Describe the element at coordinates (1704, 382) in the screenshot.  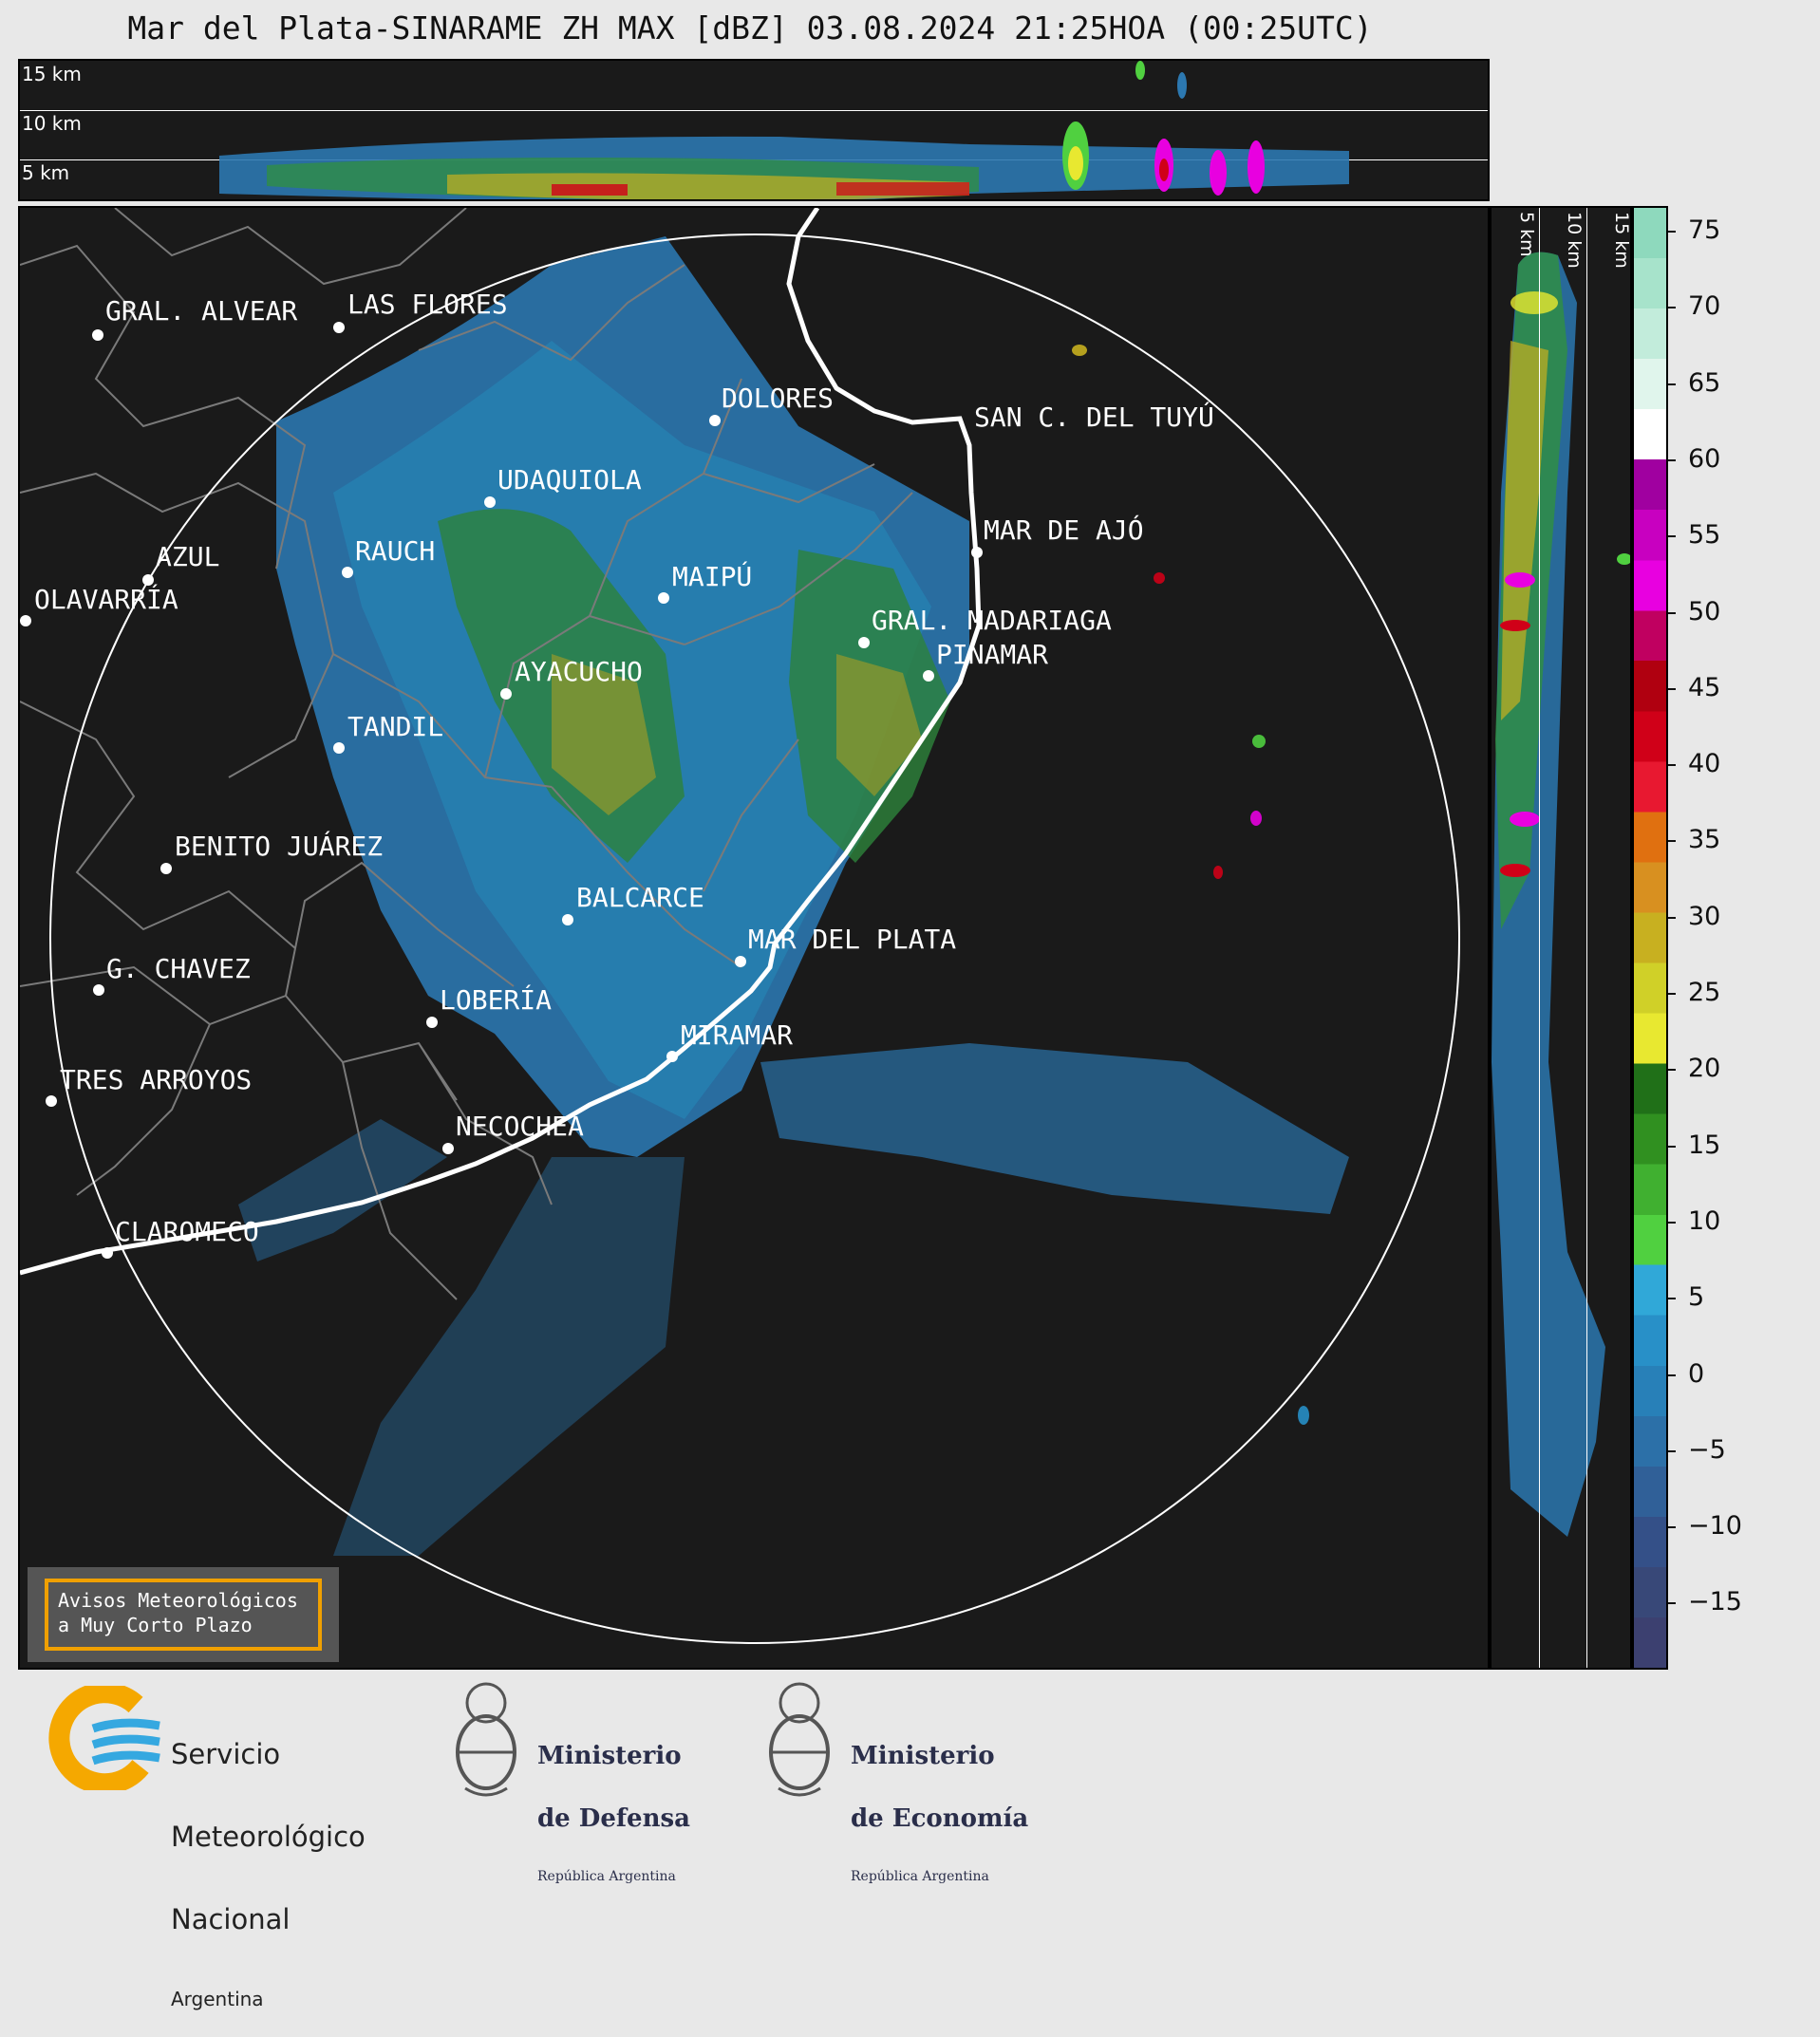
I see `colorbar-tick-label: 65` at that location.